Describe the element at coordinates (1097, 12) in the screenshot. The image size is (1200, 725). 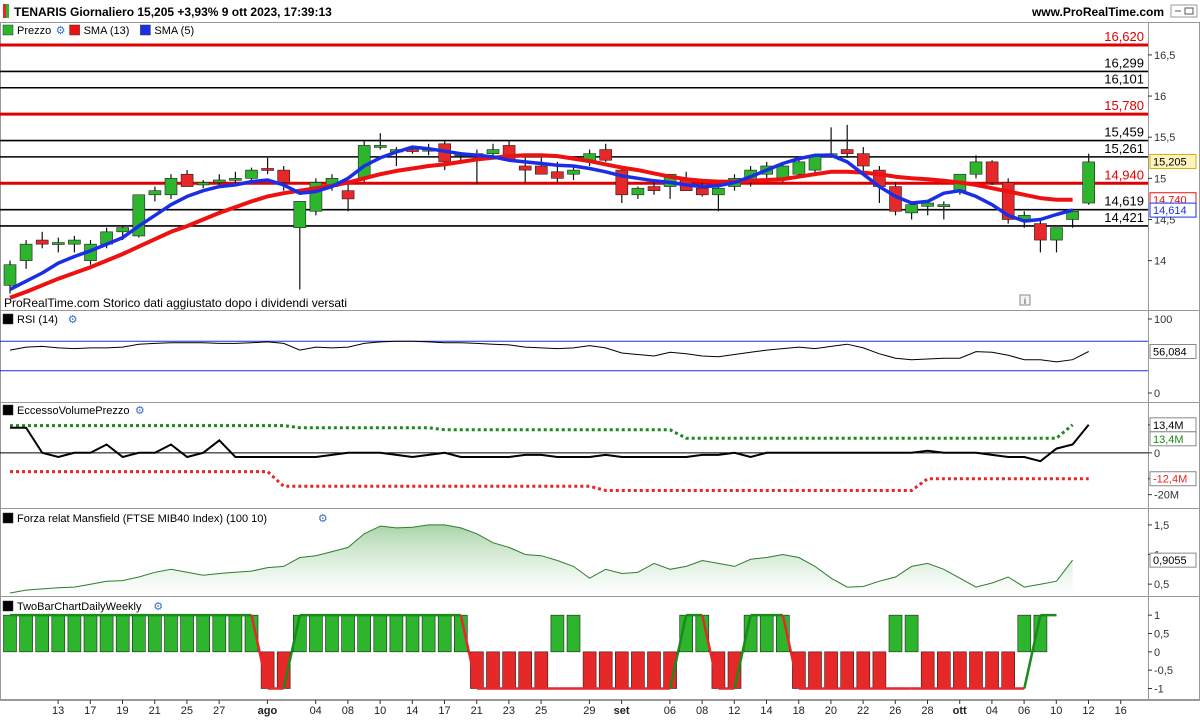
I see `site-link: www.ProRealTime.com` at that location.